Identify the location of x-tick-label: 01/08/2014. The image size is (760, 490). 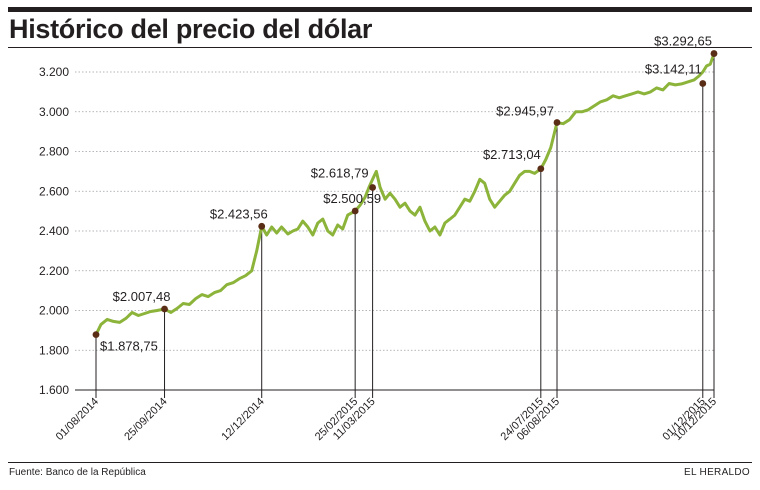
(77, 419).